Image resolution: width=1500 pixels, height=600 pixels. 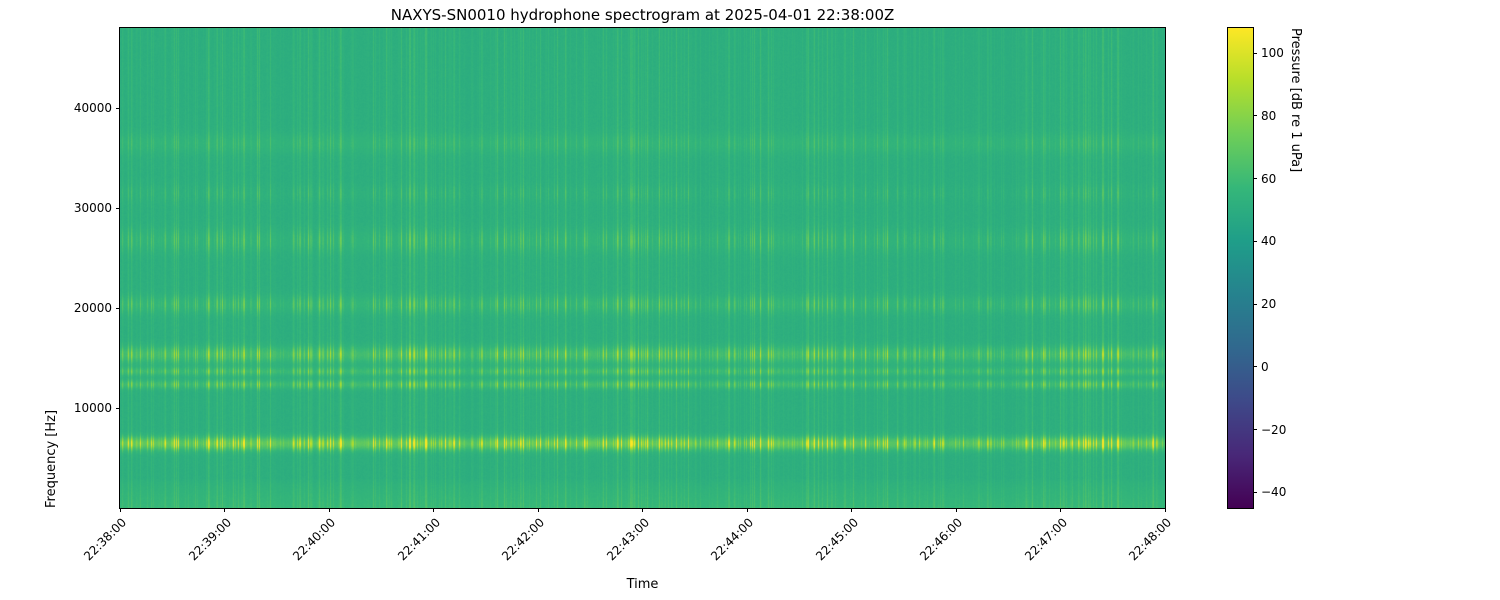 What do you see at coordinates (1295, 100) in the screenshot?
I see `colorbar-label: Pressure [dB re 1 uPa]` at bounding box center [1295, 100].